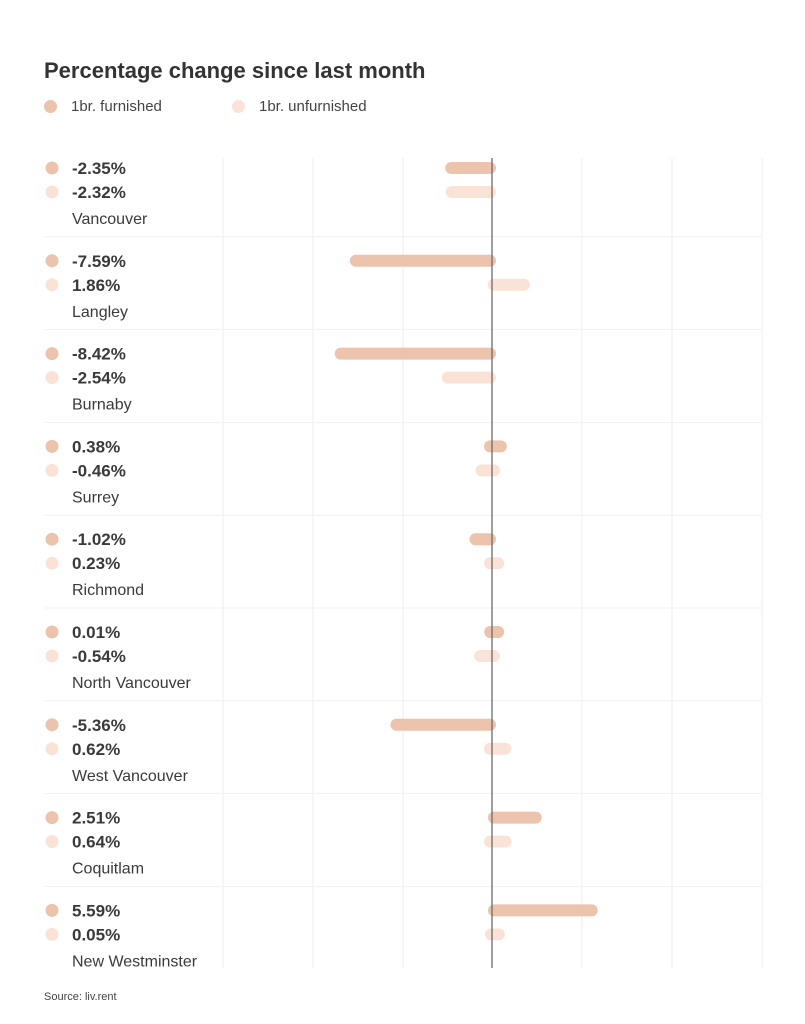 This screenshot has height=1024, width=805. What do you see at coordinates (235, 70) in the screenshot?
I see `chart-title: Percentage change since last month` at bounding box center [235, 70].